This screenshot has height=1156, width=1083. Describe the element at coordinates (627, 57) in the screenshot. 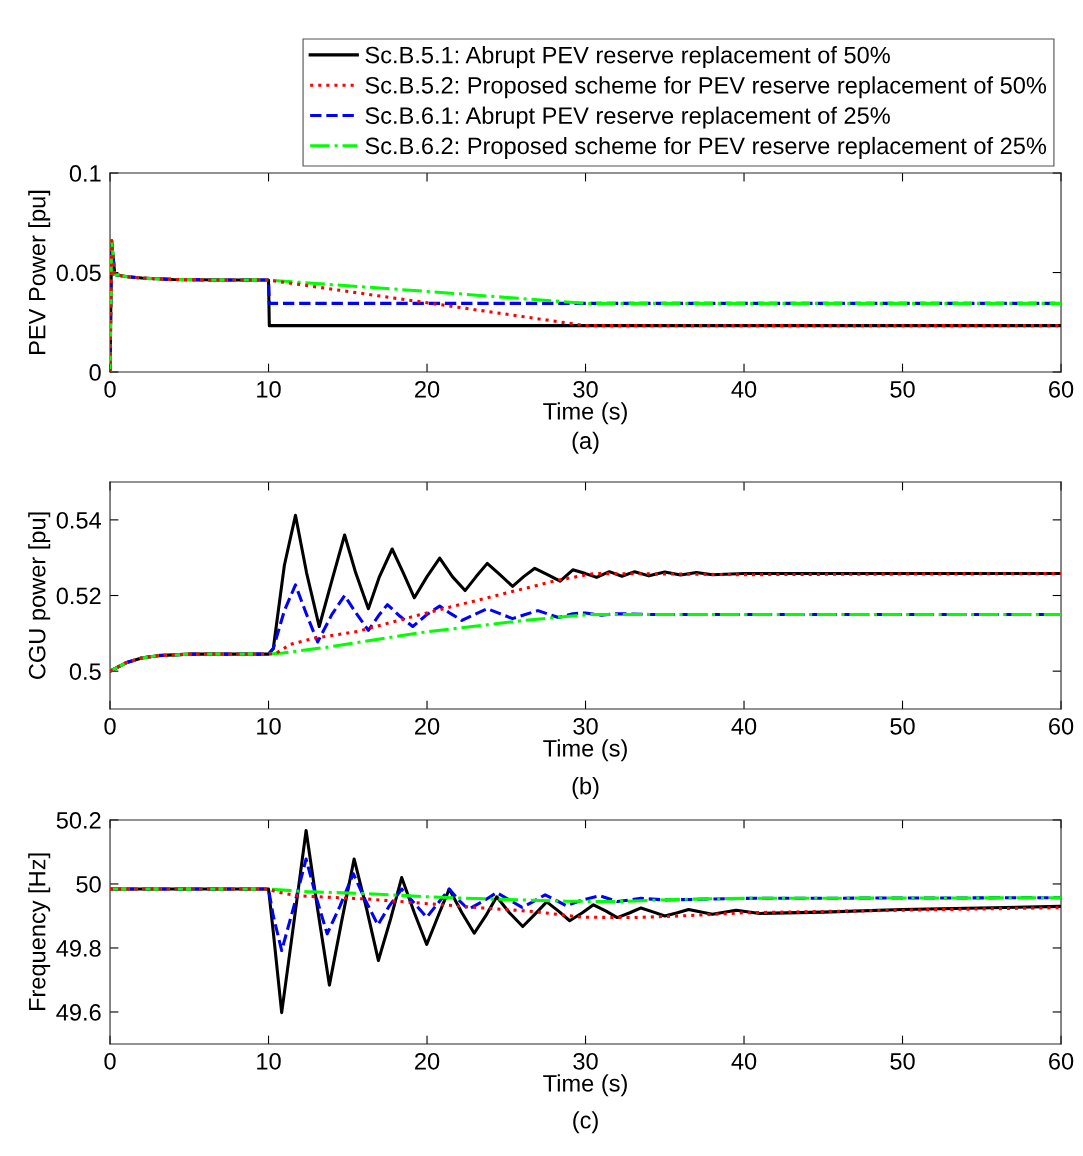

I see `legend-label: Sc.B.5.1: Abrupt PEV reserve replacement of 50%` at that location.